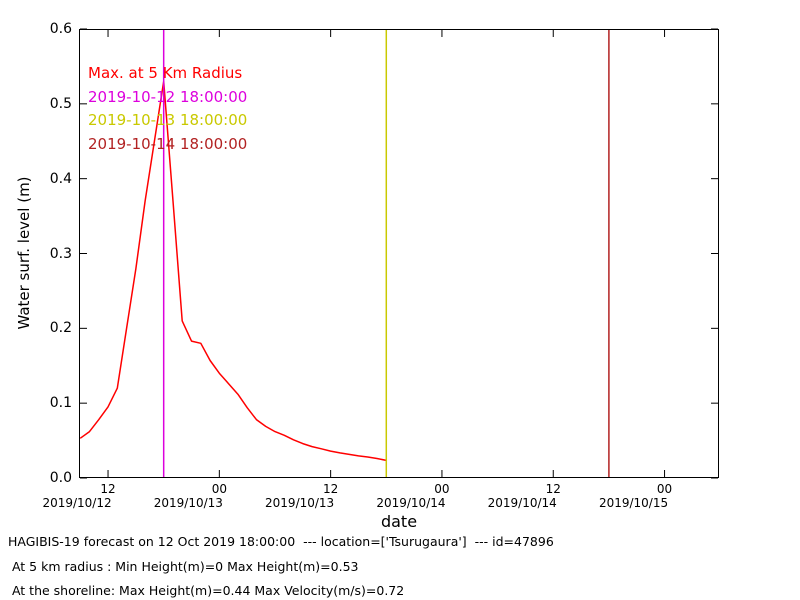 Image resolution: width=800 pixels, height=600 pixels. What do you see at coordinates (60, 178) in the screenshot?
I see `y-tick-label: 0.4` at bounding box center [60, 178].